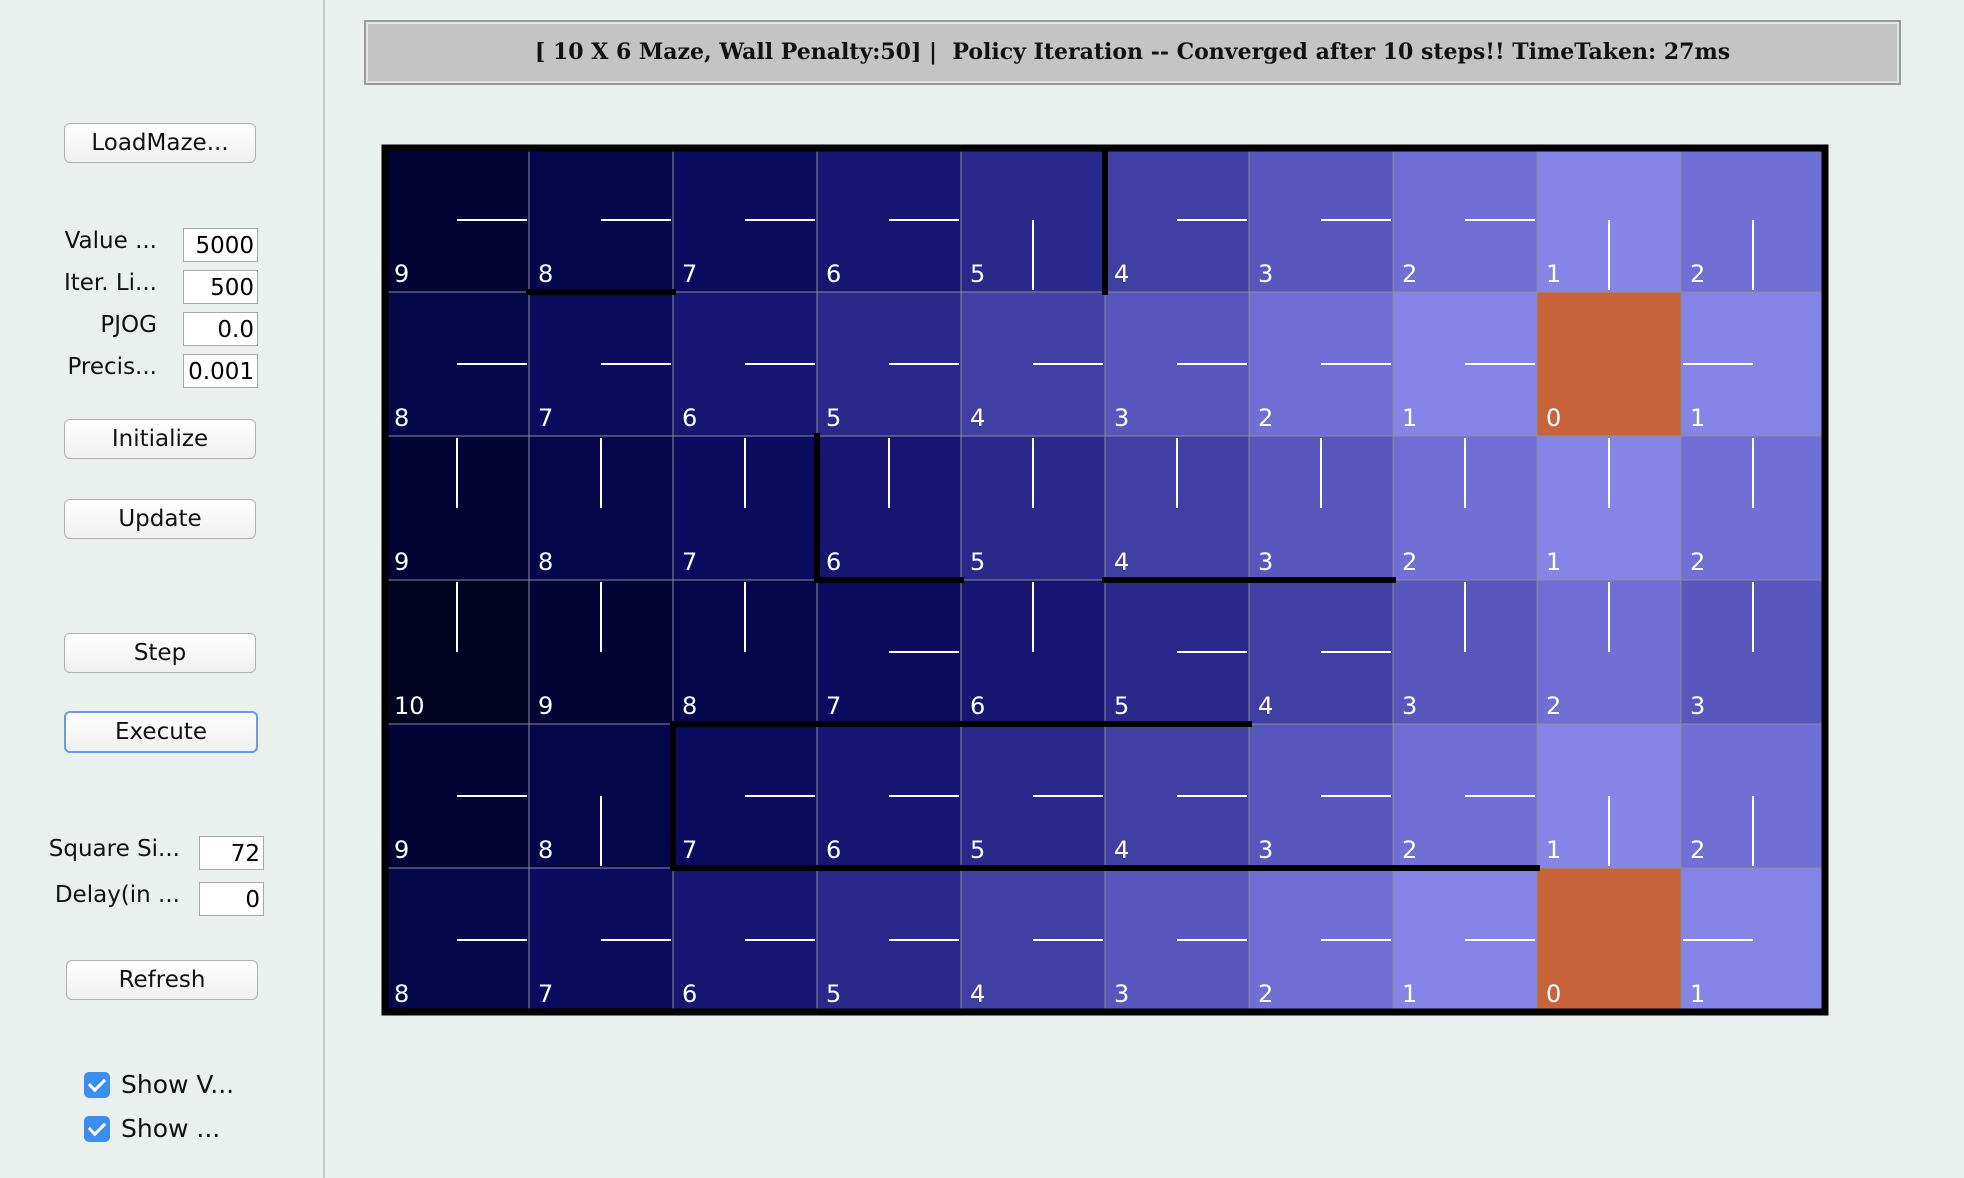  Describe the element at coordinates (128, 325) in the screenshot. I see `field-label: PJOG` at that location.